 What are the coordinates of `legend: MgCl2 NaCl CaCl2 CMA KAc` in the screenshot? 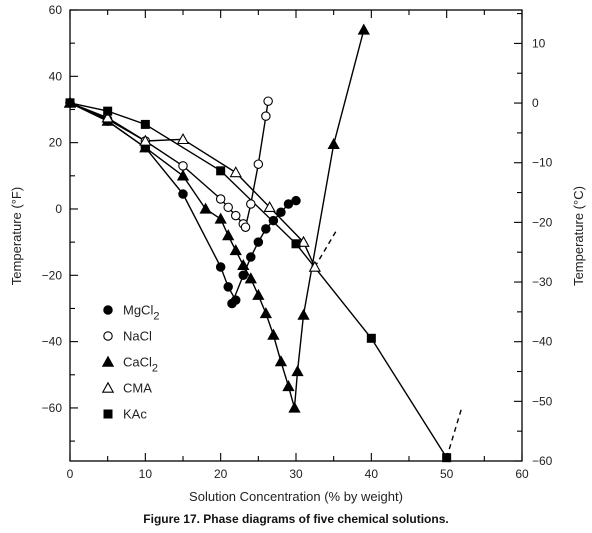 It's located at (130, 362).